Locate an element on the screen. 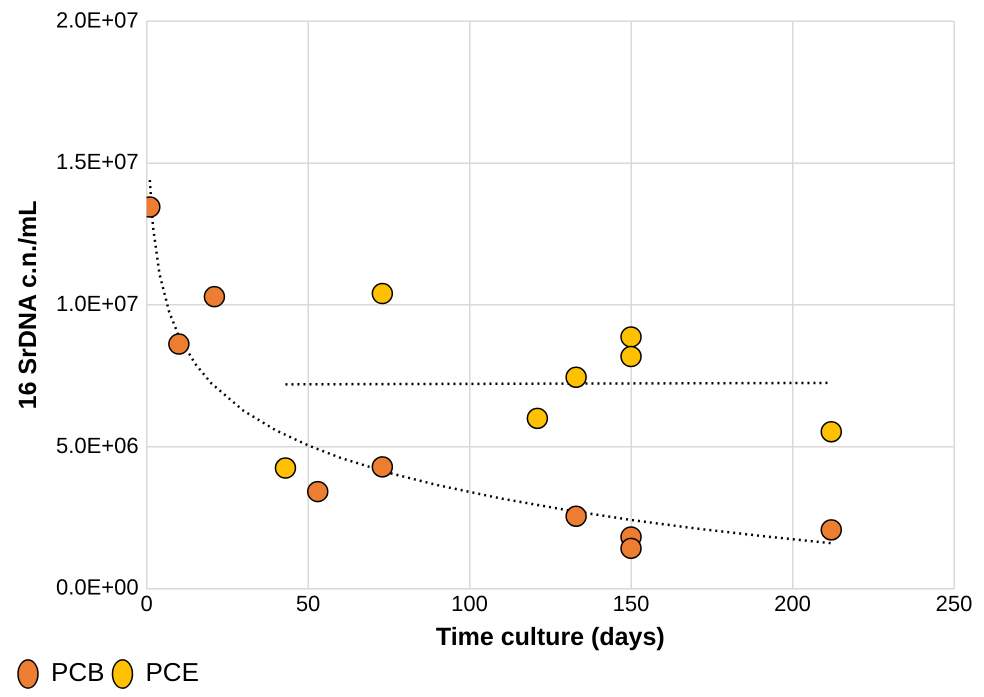 This screenshot has width=984, height=697. x-tick-label: 50 is located at coordinates (308, 603).